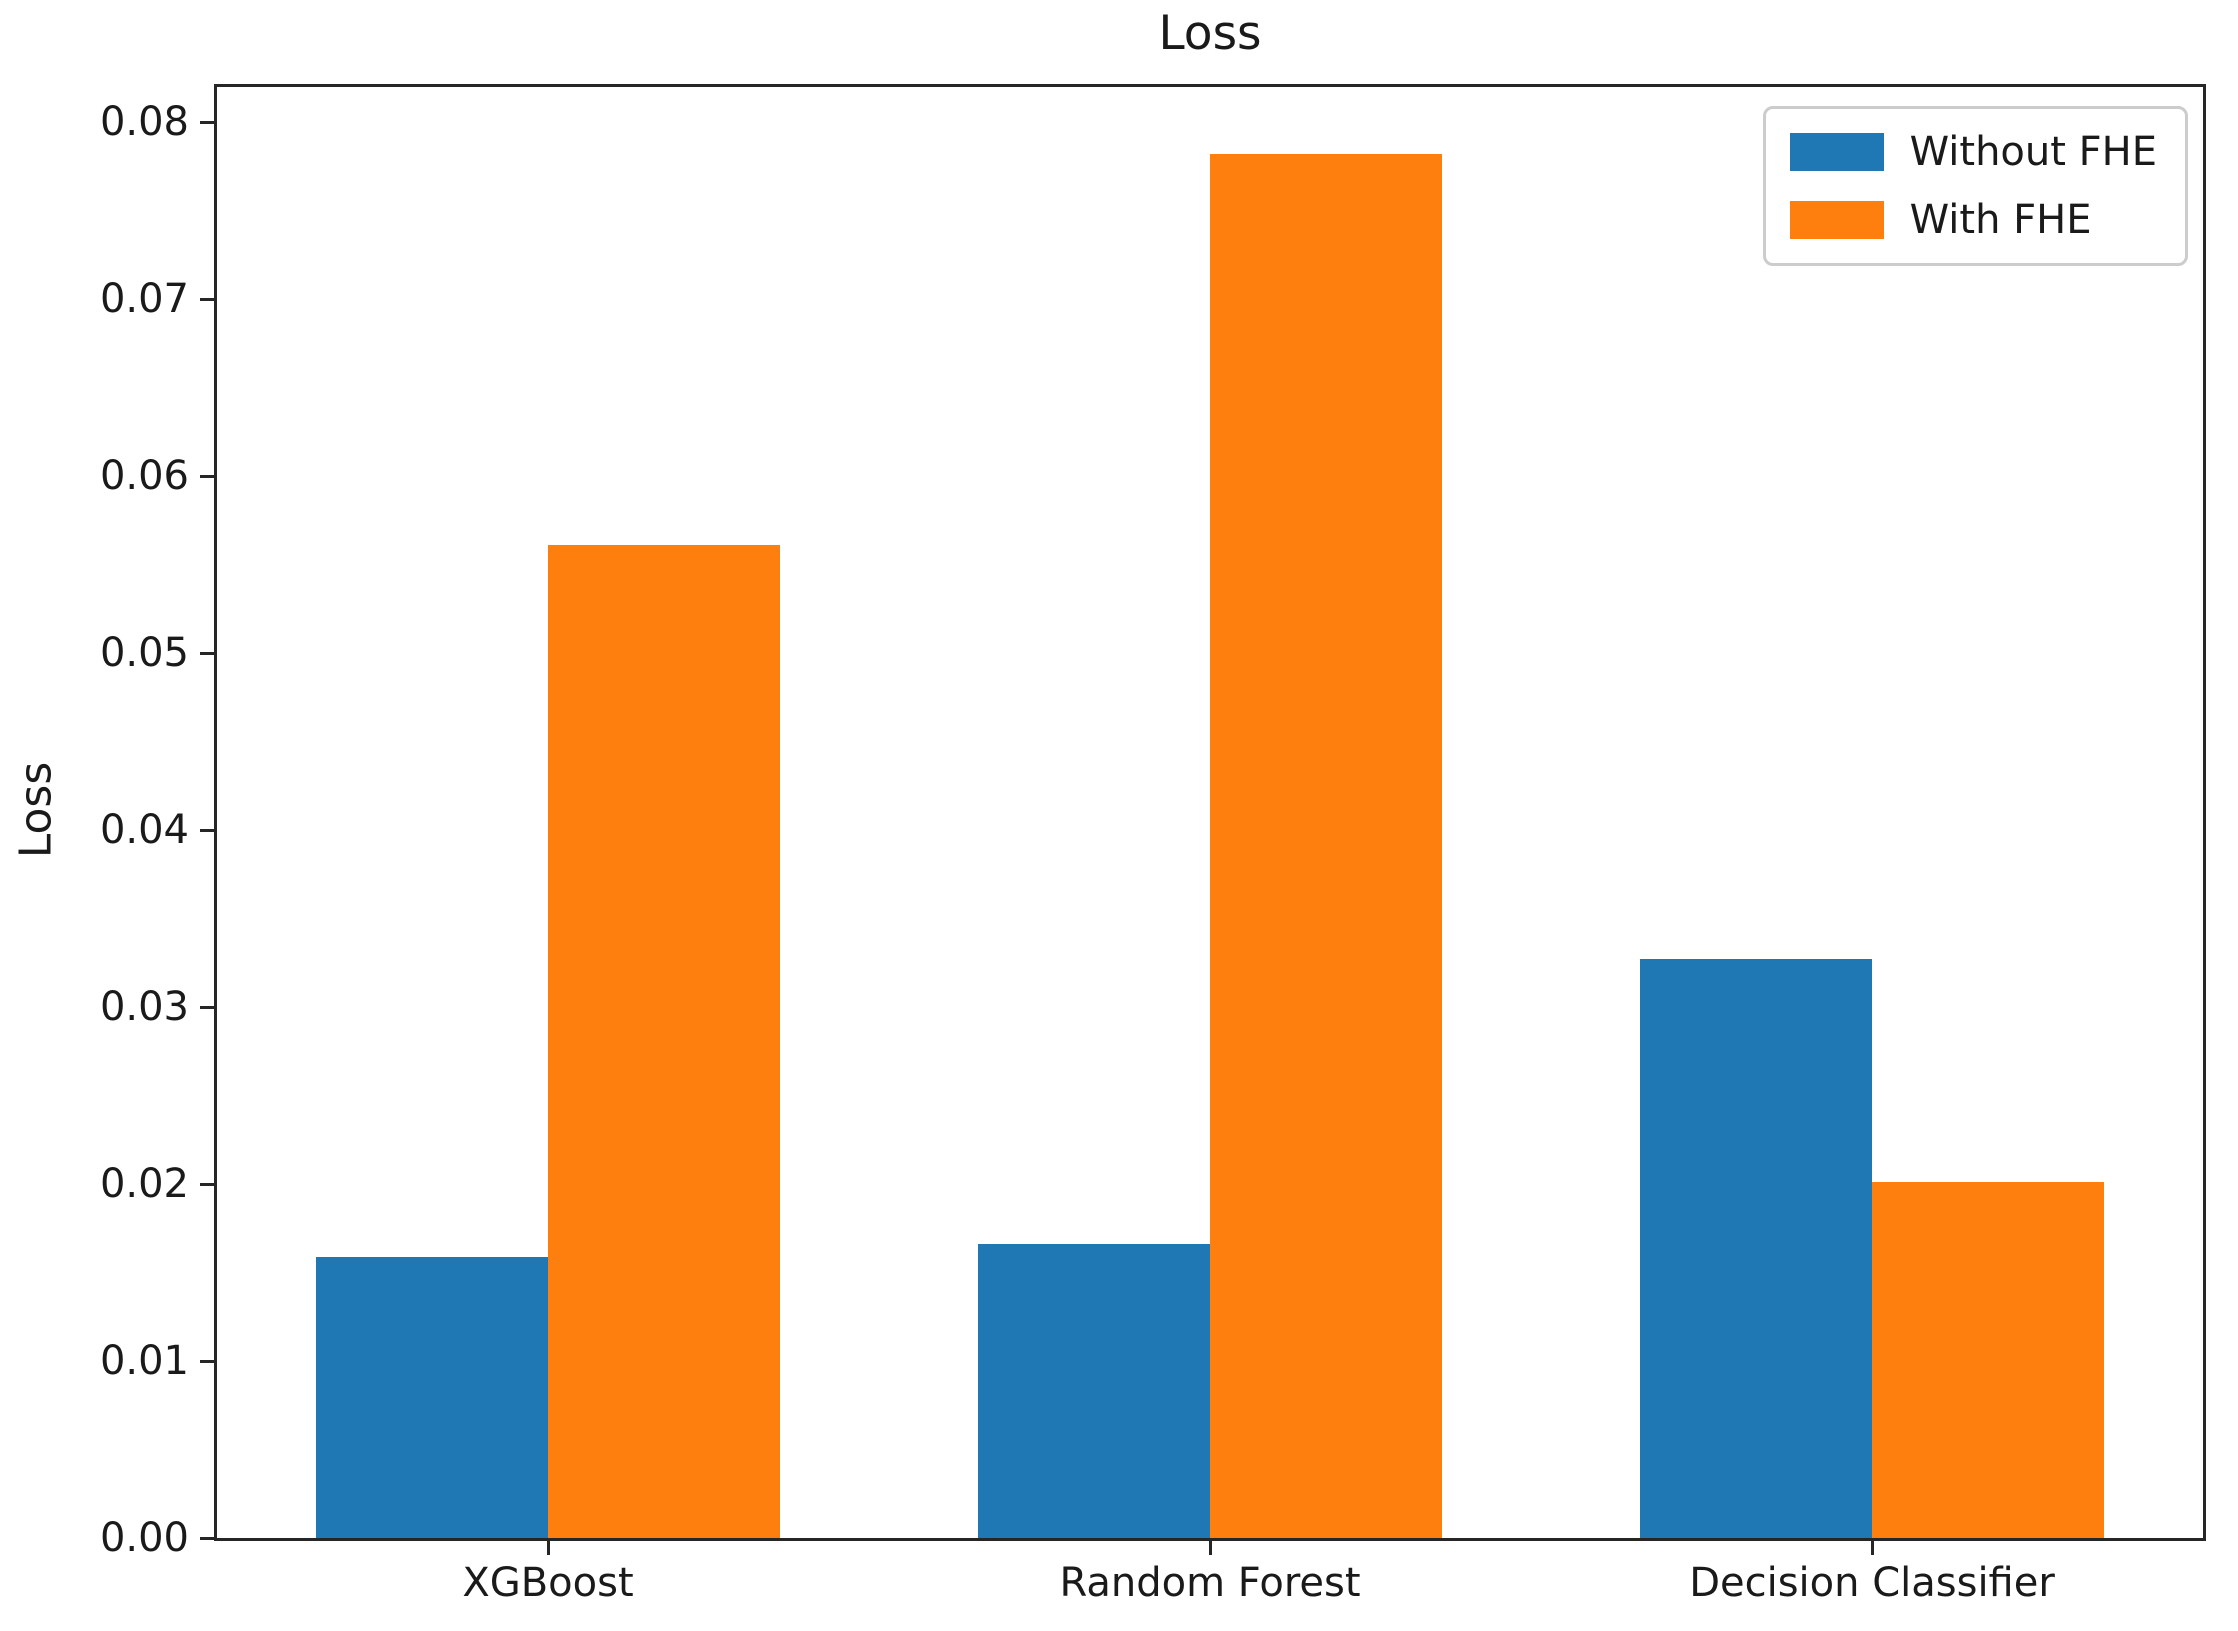 This screenshot has height=1631, width=2238. Describe the element at coordinates (548, 1583) in the screenshot. I see `x-tick-label-xgboost: XGBoost` at that location.